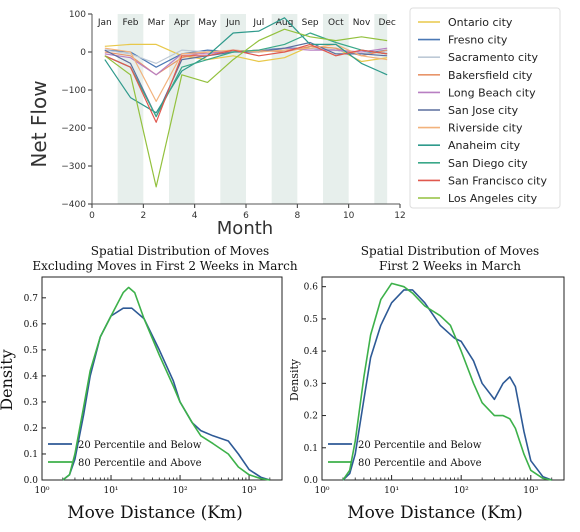 This screenshot has height=532, width=580. Describe the element at coordinates (180, 251) in the screenshot. I see `bl-title: Spatial Distribution of Moves` at that location.